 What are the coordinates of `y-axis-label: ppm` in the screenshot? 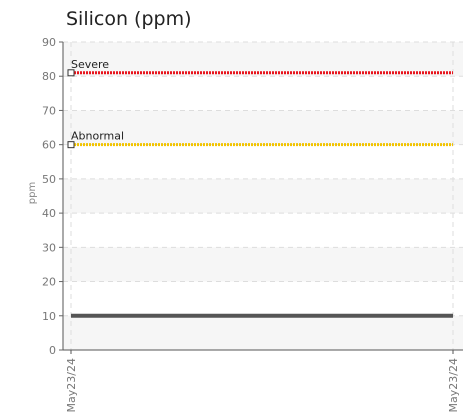 It's located at (32, 193).